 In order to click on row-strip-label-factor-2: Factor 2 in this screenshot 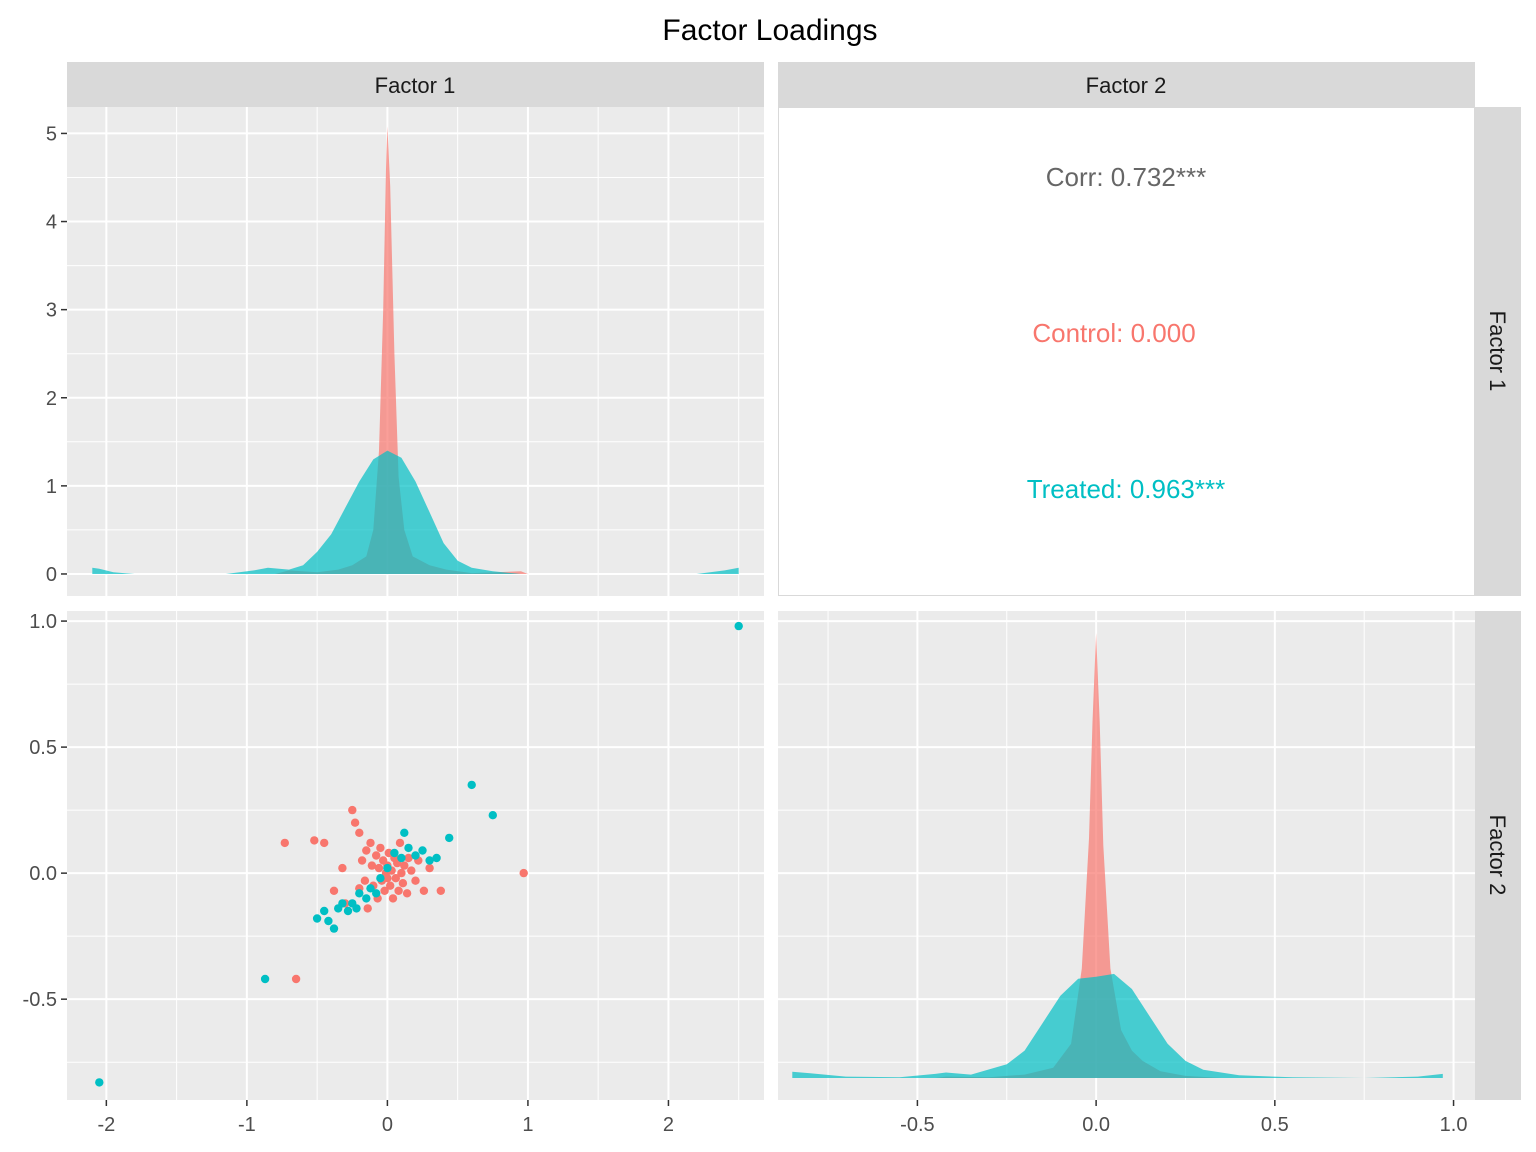, I will do `click(1497, 855)`.